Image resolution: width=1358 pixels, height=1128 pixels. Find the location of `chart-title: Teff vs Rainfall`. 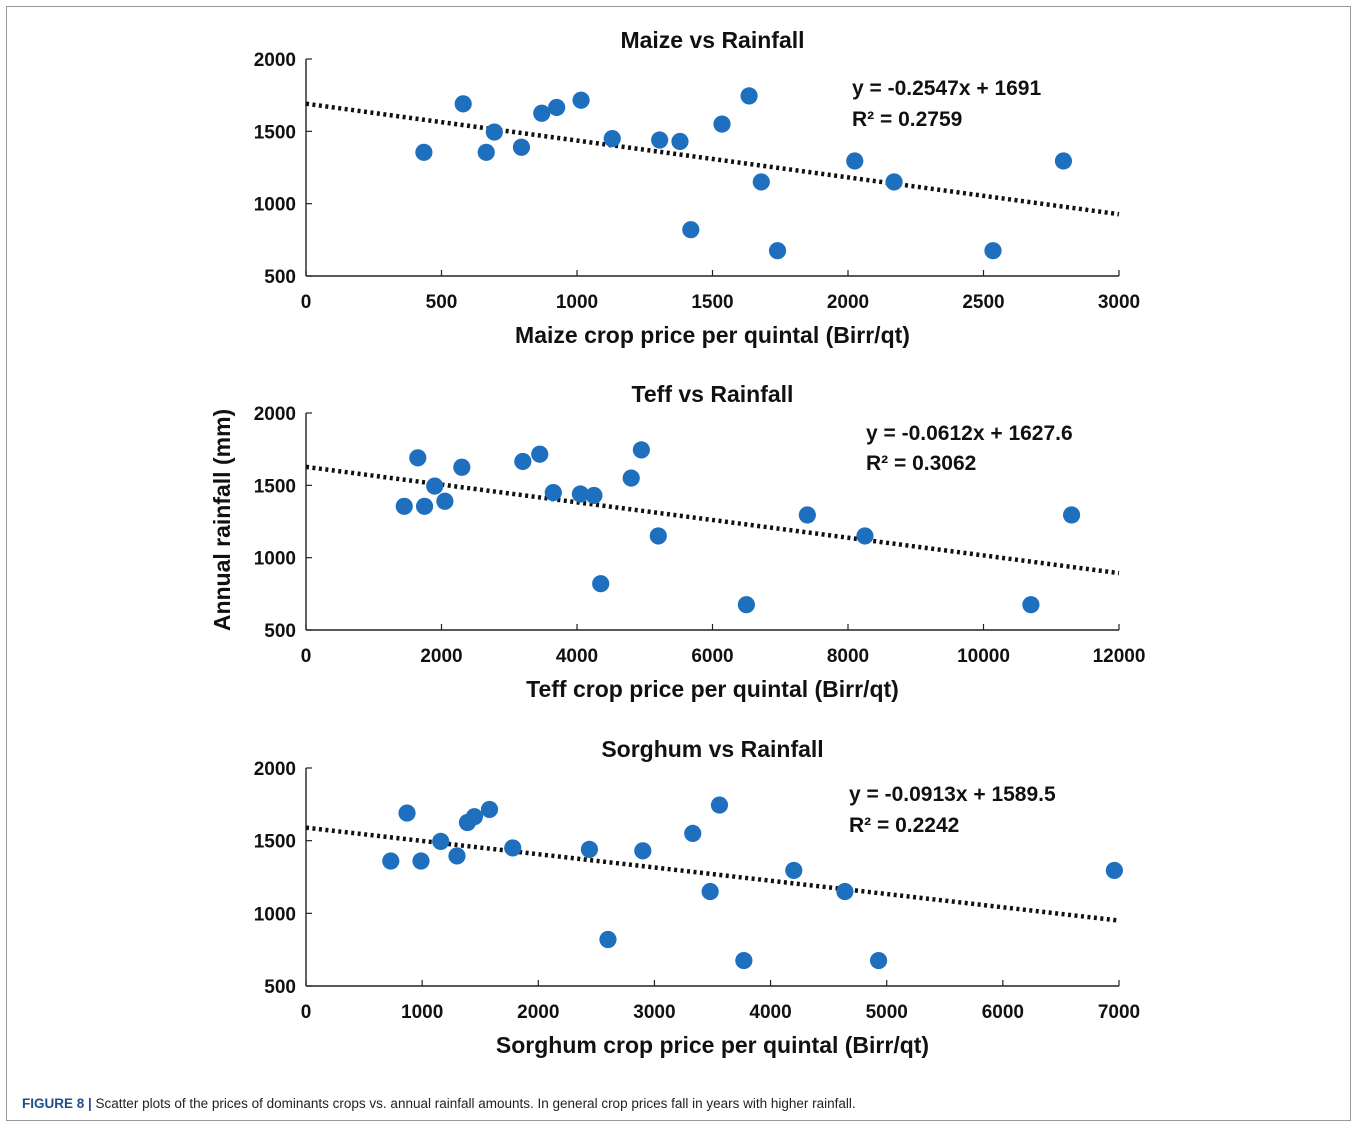

chart-title: Teff vs Rainfall is located at coordinates (713, 394).